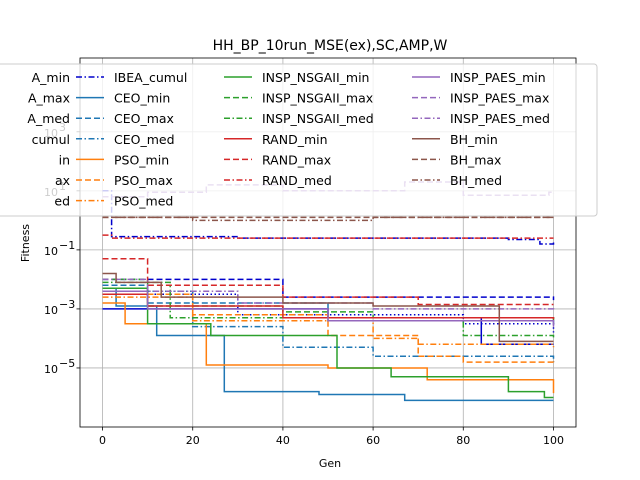 This screenshot has height=480, width=640. What do you see at coordinates (62, 201) in the screenshot?
I see `legend-label: ed` at bounding box center [62, 201].